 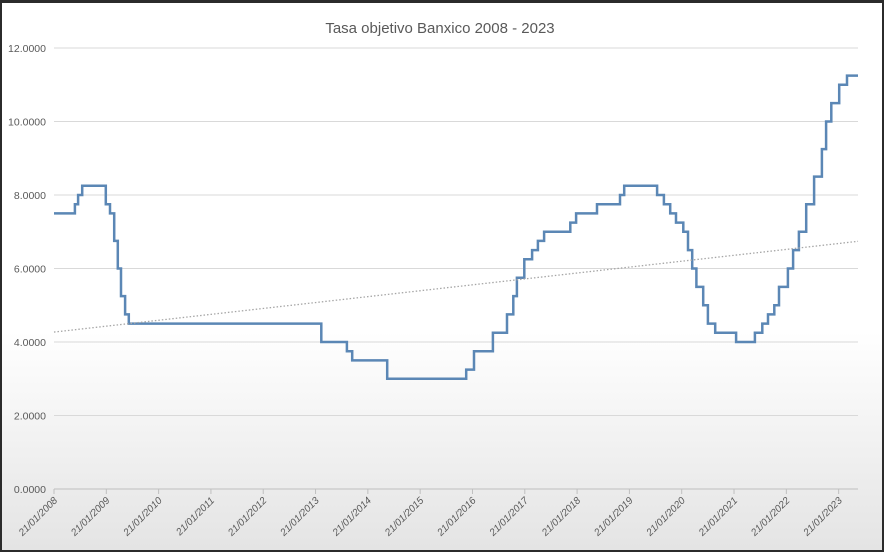 I want to click on y-tick-label: 6.0000, so click(x=30, y=270).